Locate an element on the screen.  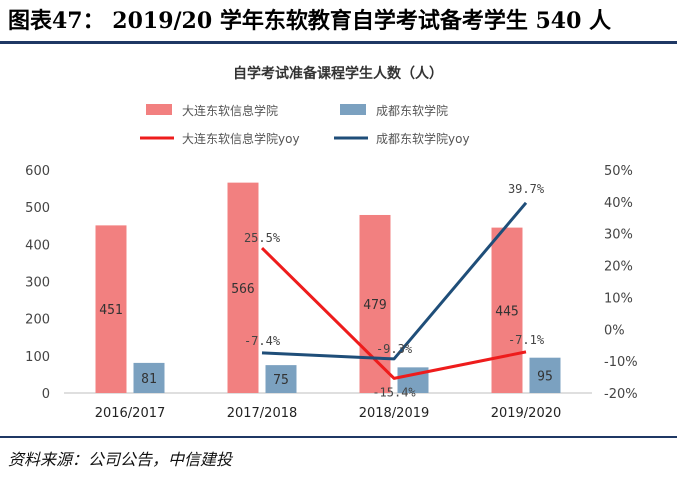
y2-tick-label: 20% is located at coordinates (618, 267).